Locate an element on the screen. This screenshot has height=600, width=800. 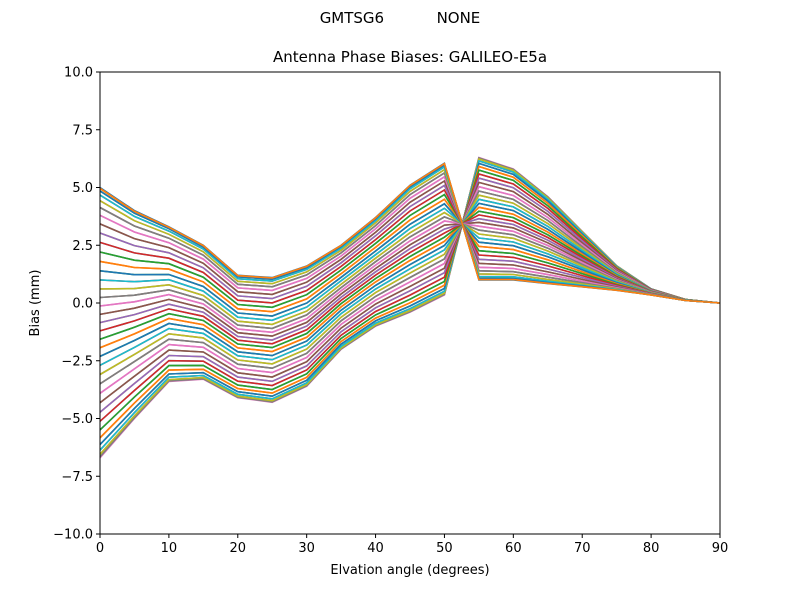
y-tick-label: −10.0 is located at coordinates (73, 535).